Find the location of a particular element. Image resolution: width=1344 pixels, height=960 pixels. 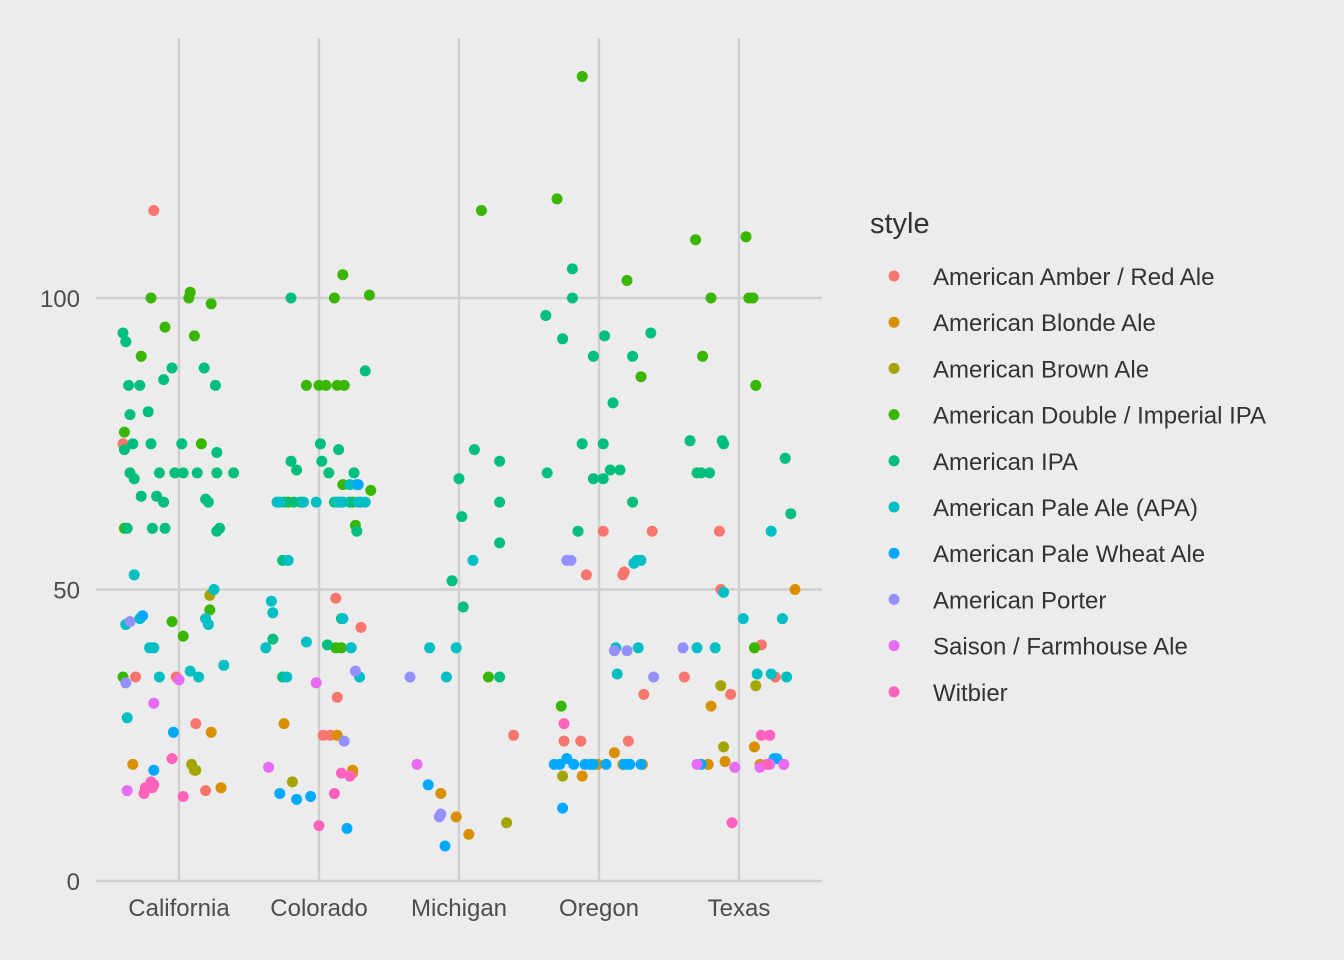

y-tick-label: 0 is located at coordinates (73, 882).